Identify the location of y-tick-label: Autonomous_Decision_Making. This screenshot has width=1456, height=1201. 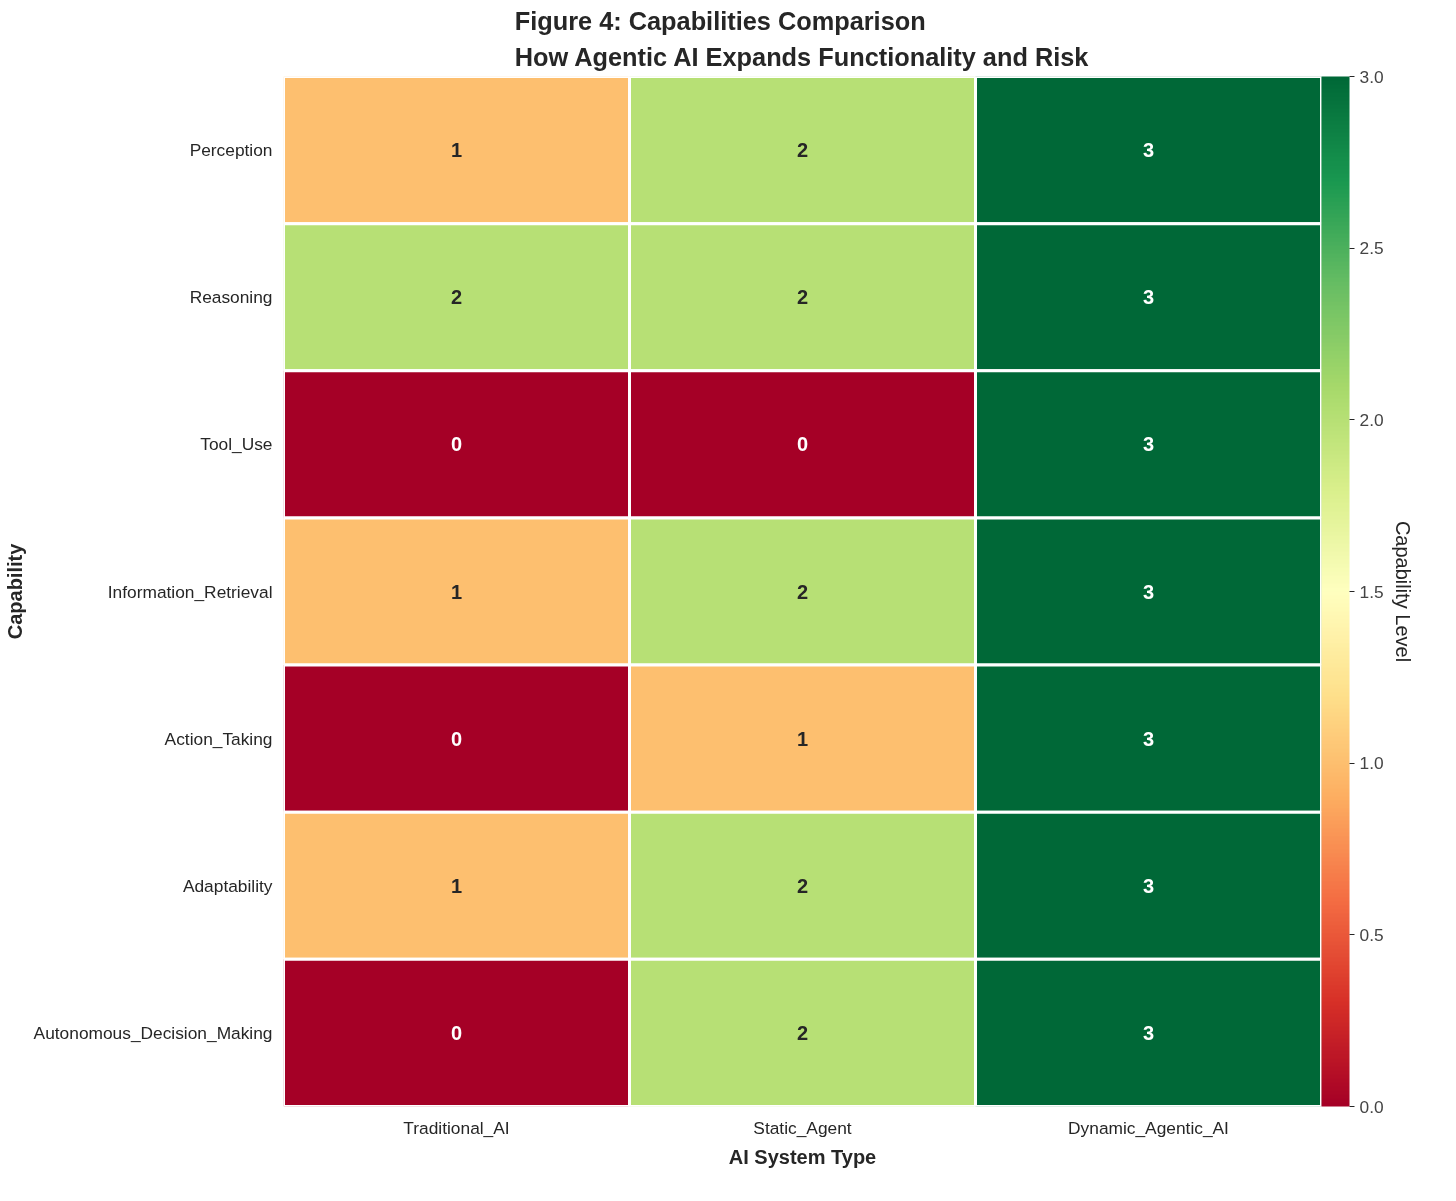
(153, 1032).